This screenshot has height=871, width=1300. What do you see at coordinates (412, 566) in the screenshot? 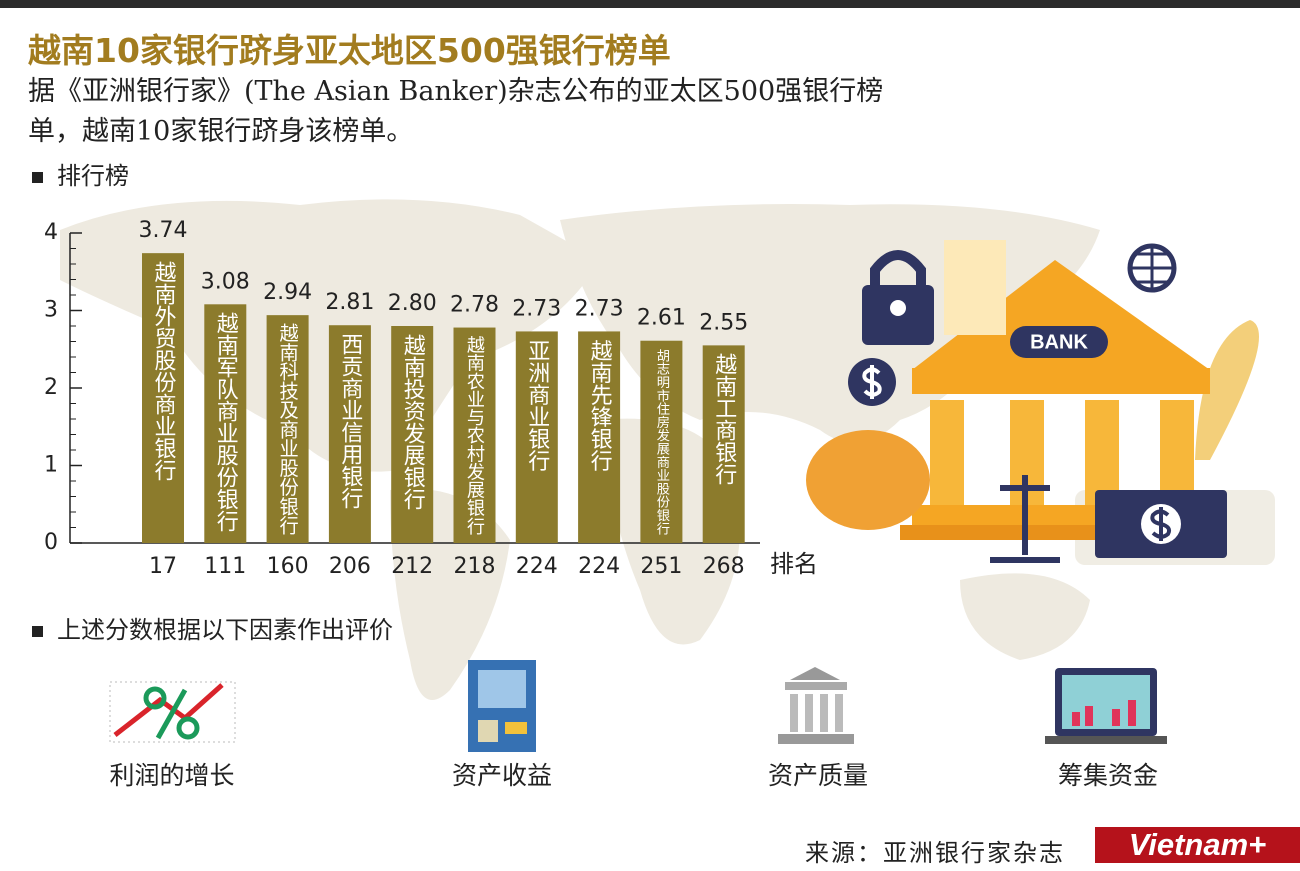
I see `rank-label: 212` at bounding box center [412, 566].